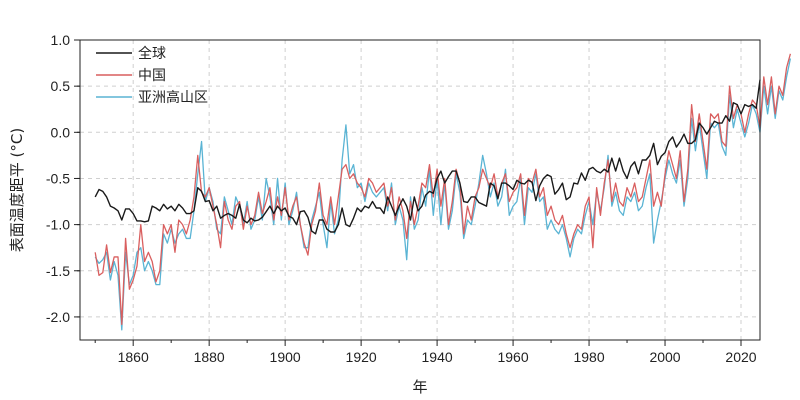 The height and width of the screenshot is (400, 800). I want to click on x-tick-label: 1960, so click(512, 357).